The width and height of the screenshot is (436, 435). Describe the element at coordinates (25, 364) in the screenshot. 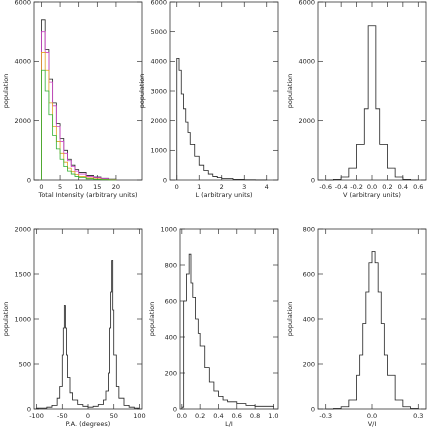

I see `y-tick-label: 500` at that location.